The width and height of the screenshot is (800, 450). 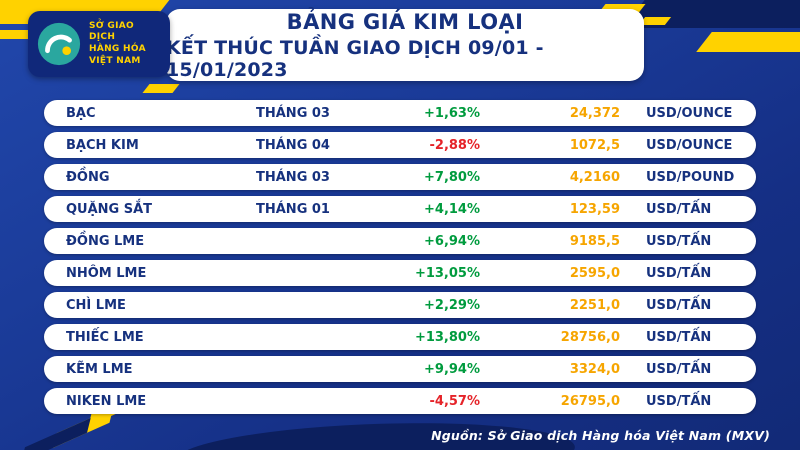 I want to click on metal-name: ĐỒNG, so click(x=88, y=177).